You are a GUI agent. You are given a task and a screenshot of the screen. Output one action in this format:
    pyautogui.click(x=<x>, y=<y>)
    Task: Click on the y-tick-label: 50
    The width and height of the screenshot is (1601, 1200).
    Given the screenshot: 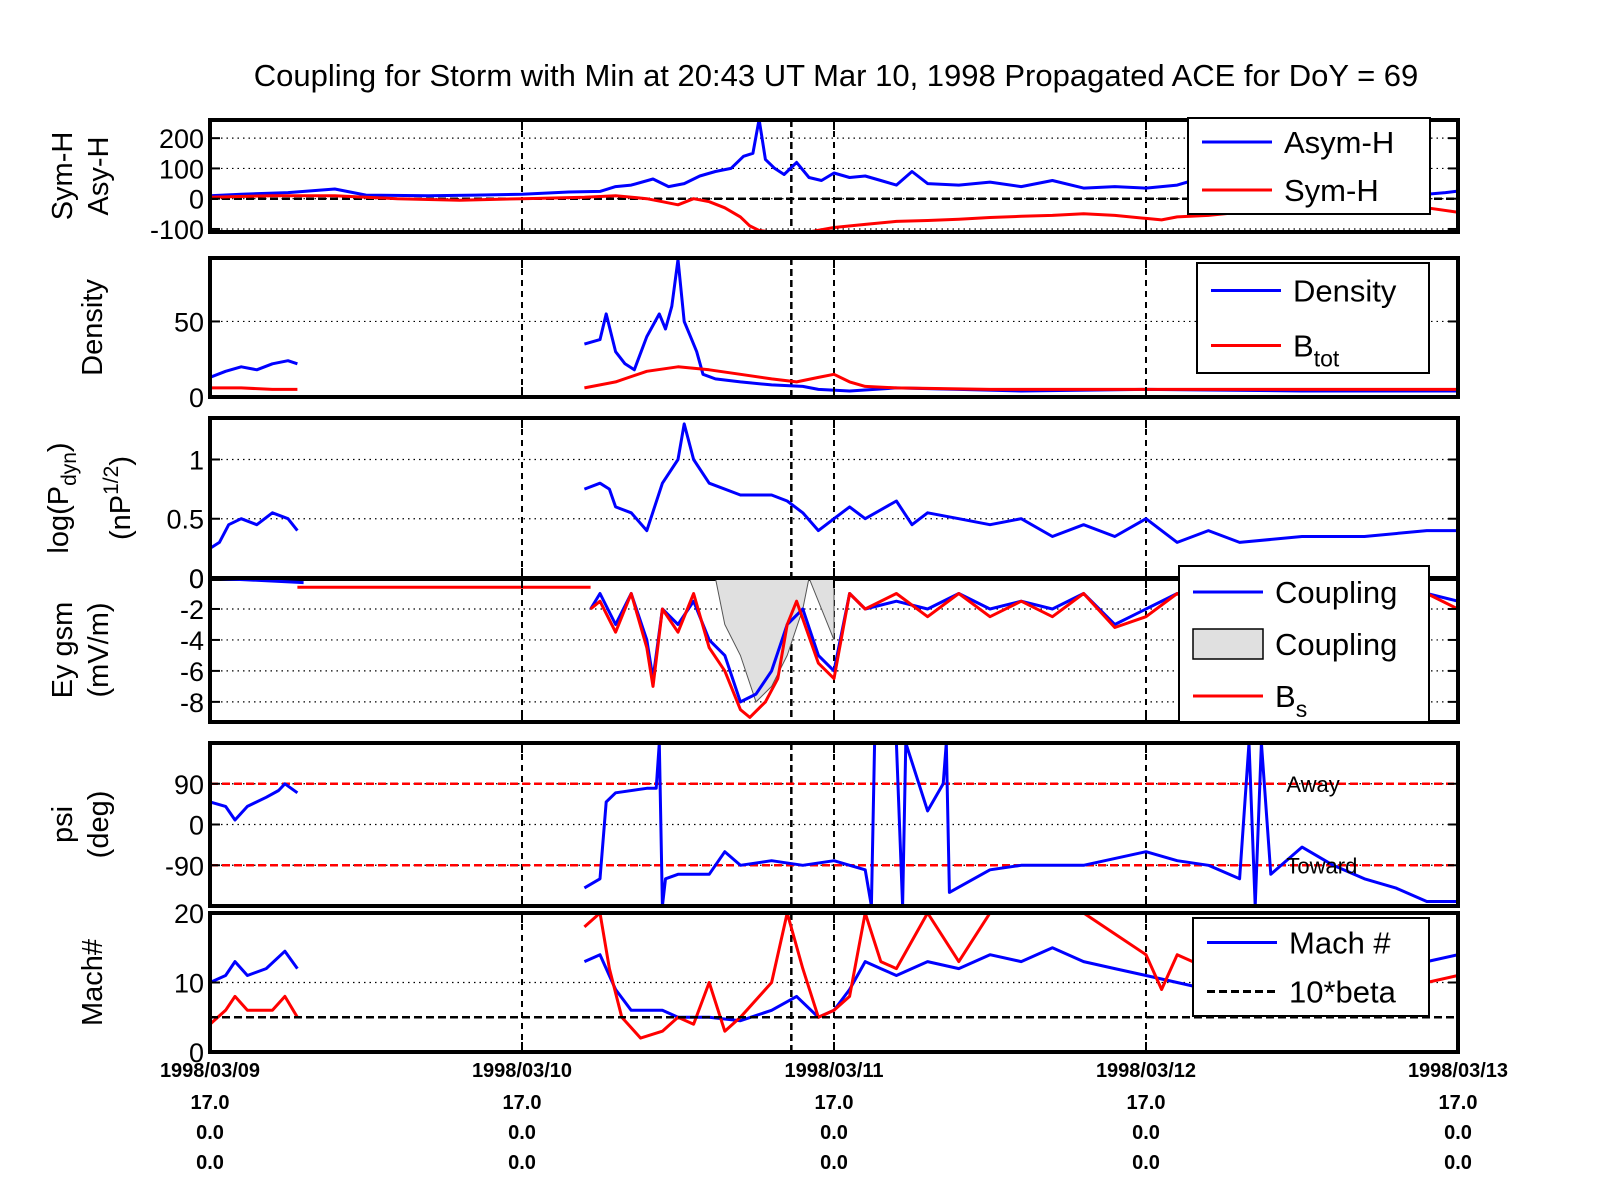 What is the action you would take?
    pyautogui.click(x=189, y=322)
    